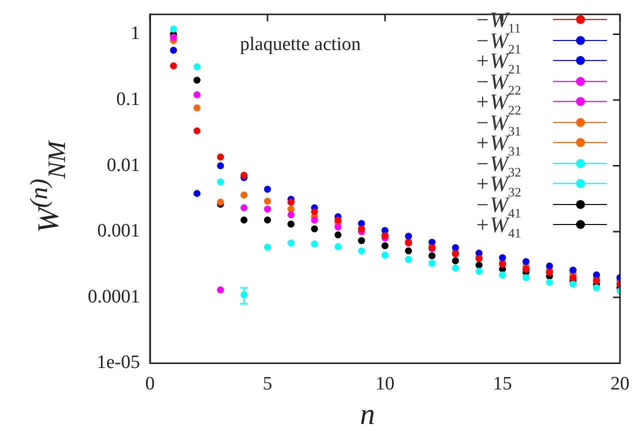 Image resolution: width=633 pixels, height=439 pixels. I want to click on y-tick-label: 0.01, so click(123, 165).